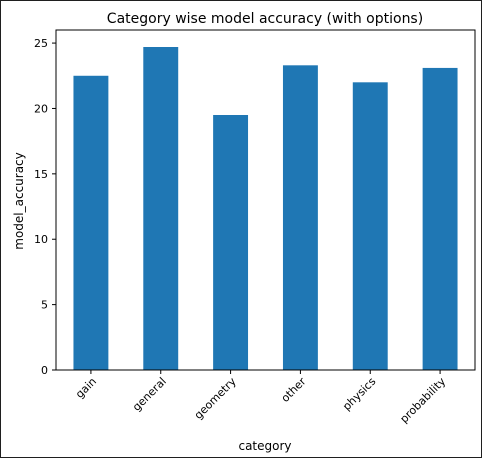 The width and height of the screenshot is (482, 459). Describe the element at coordinates (41, 174) in the screenshot. I see `y-tick-label-15: 15` at that location.